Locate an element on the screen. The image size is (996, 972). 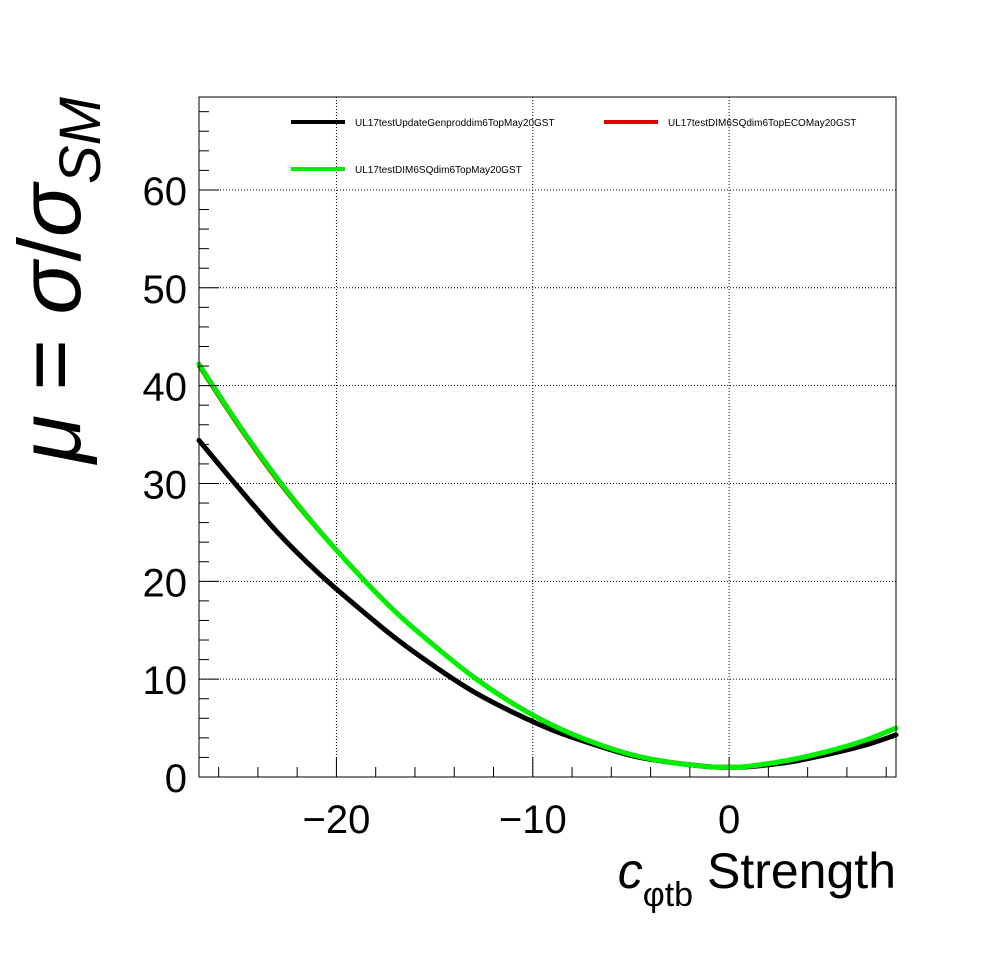
y-axis-equals: = is located at coordinates (49, 365).